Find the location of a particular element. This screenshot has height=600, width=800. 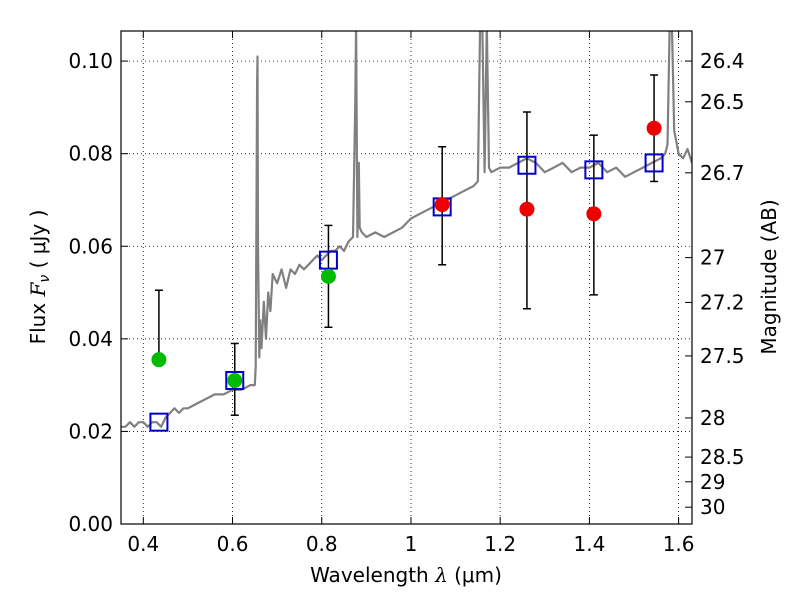

x-tick-label: 1.2 is located at coordinates (500, 544).